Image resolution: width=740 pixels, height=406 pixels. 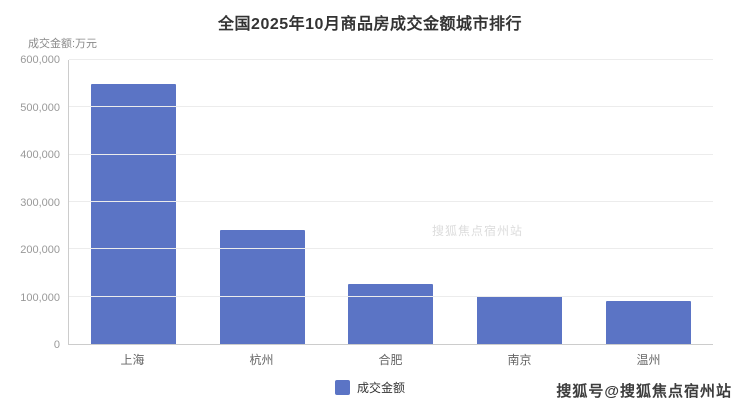 I want to click on y-axis-unit-label: 成交金额:万元, so click(x=63, y=44).